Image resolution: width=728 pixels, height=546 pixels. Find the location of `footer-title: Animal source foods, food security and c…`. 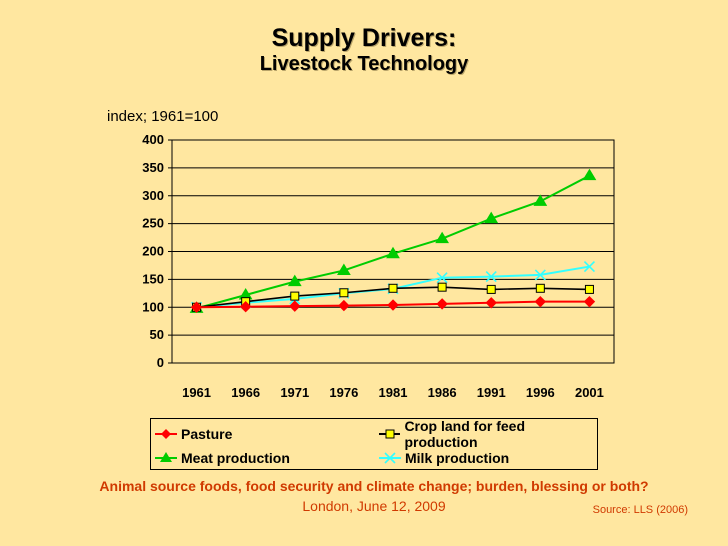

footer-title: Animal source foods, food security and c… is located at coordinates (374, 486).